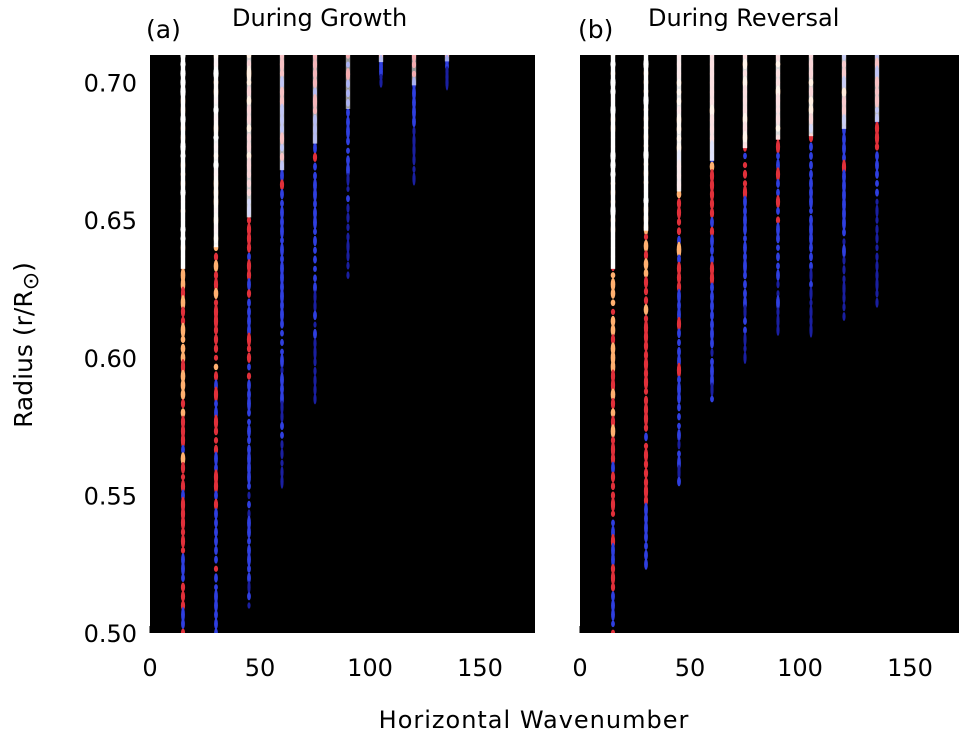  What do you see at coordinates (149, 668) in the screenshot?
I see `x-tick-label: 0` at bounding box center [149, 668].